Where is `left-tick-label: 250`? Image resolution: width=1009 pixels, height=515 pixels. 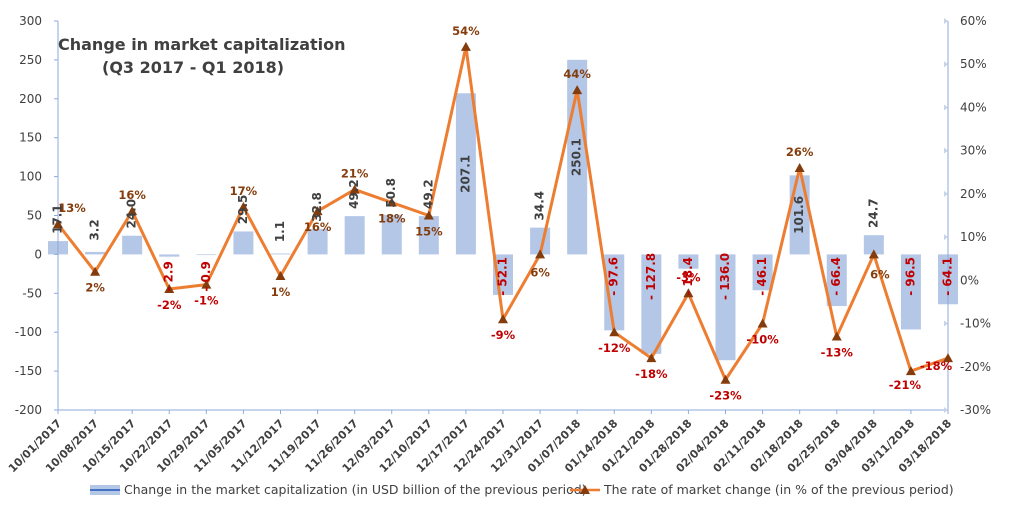 left-tick-label: 250 is located at coordinates (30, 60).